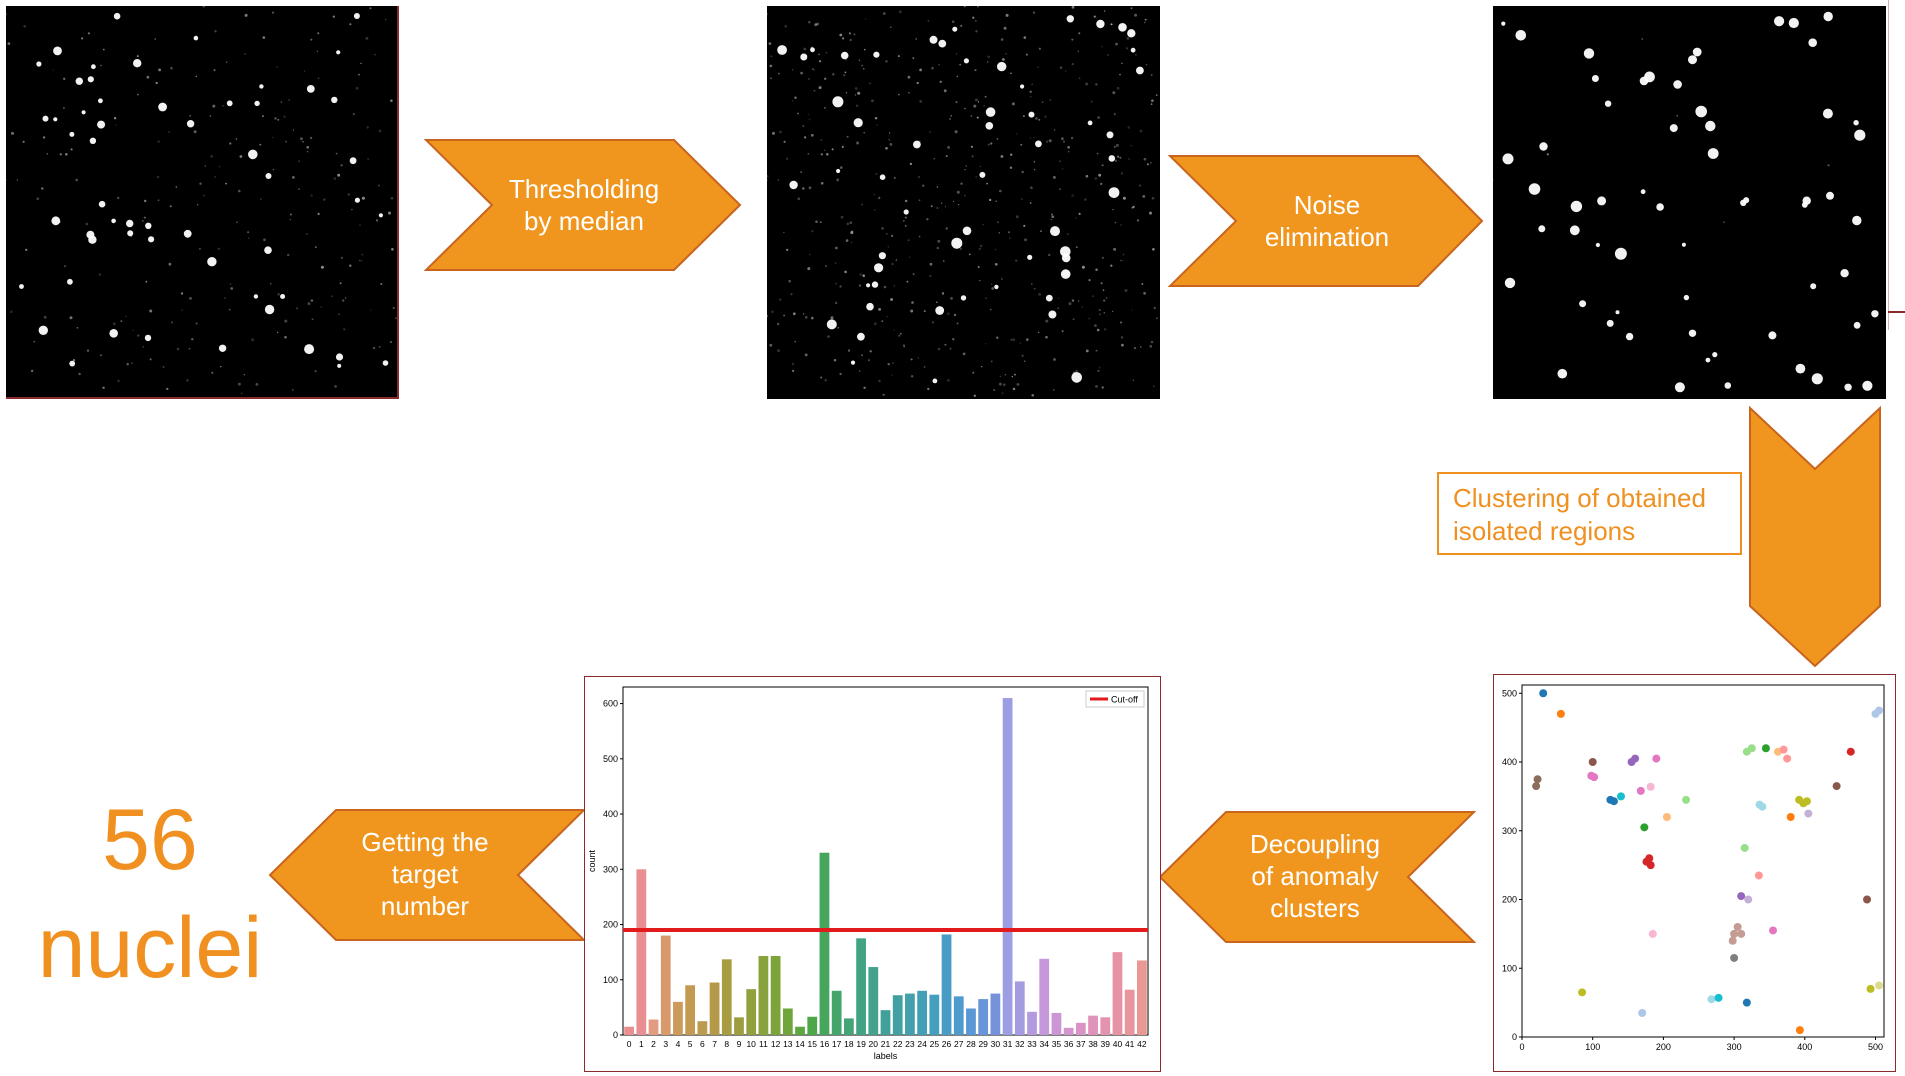  What do you see at coordinates (610, 759) in the screenshot?
I see `bar-y-tick-label: 500` at bounding box center [610, 759].